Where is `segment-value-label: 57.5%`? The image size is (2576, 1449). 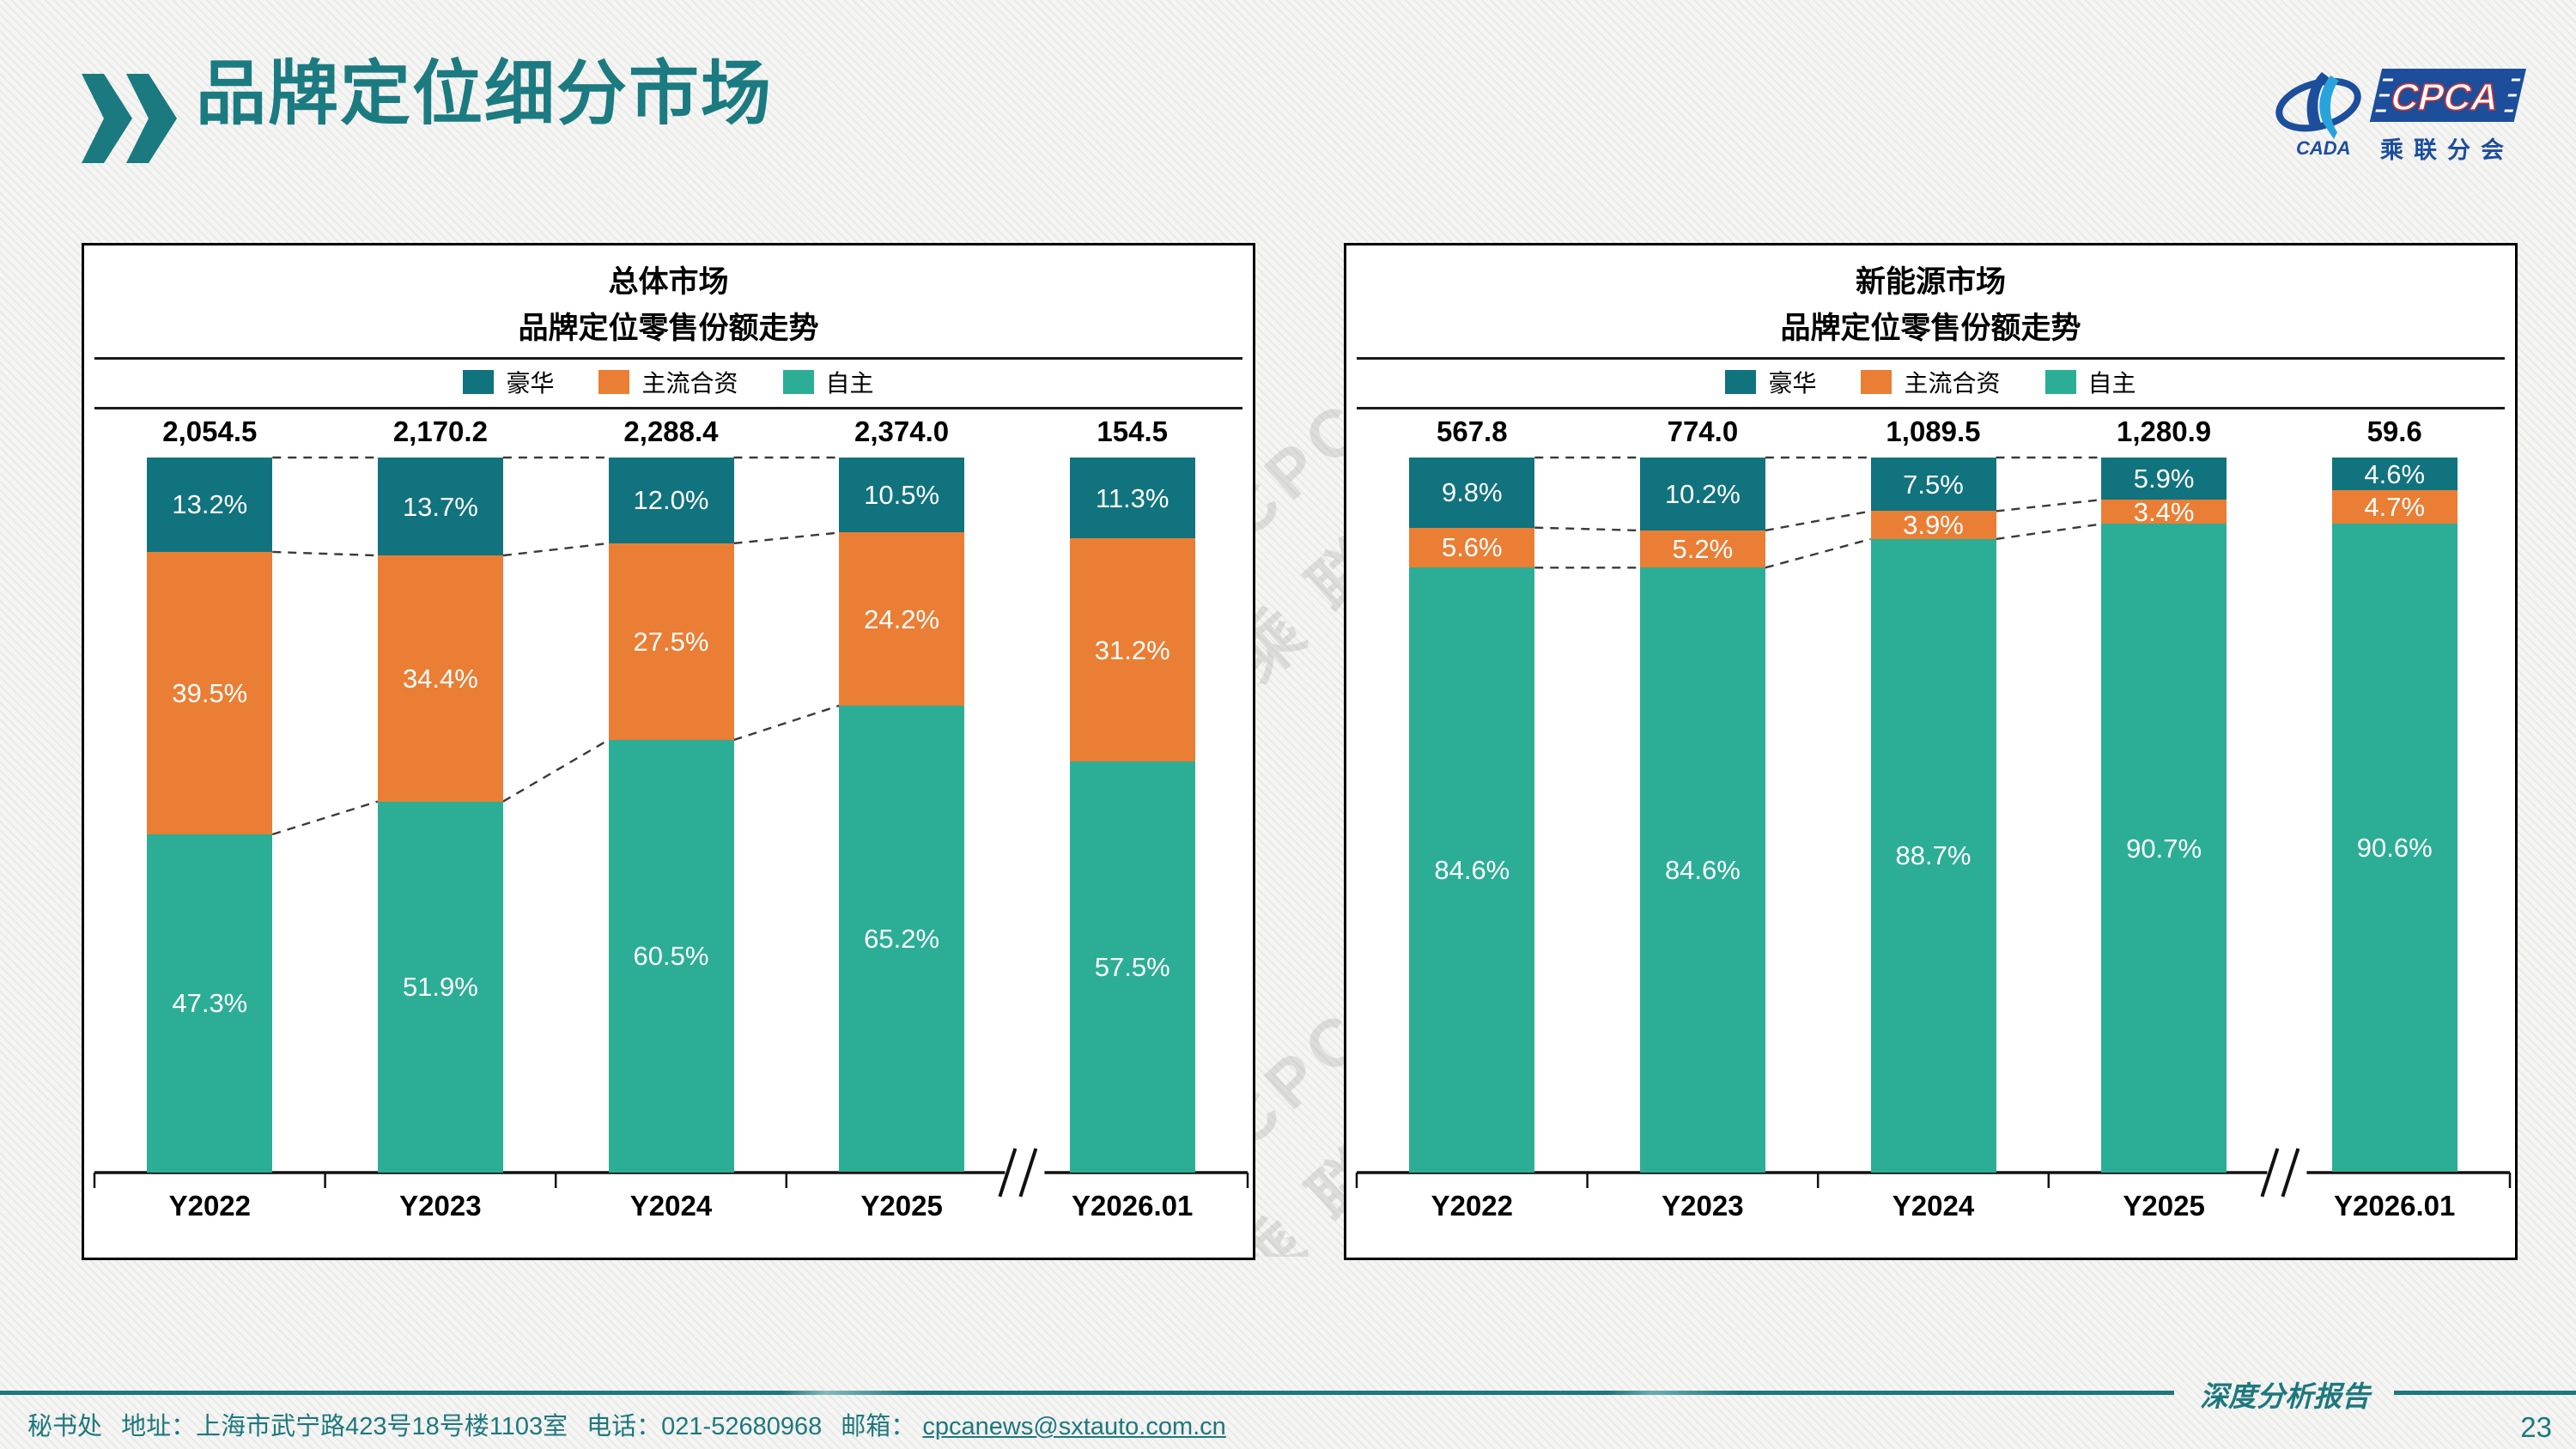
segment-value-label: 57.5% is located at coordinates (1132, 967).